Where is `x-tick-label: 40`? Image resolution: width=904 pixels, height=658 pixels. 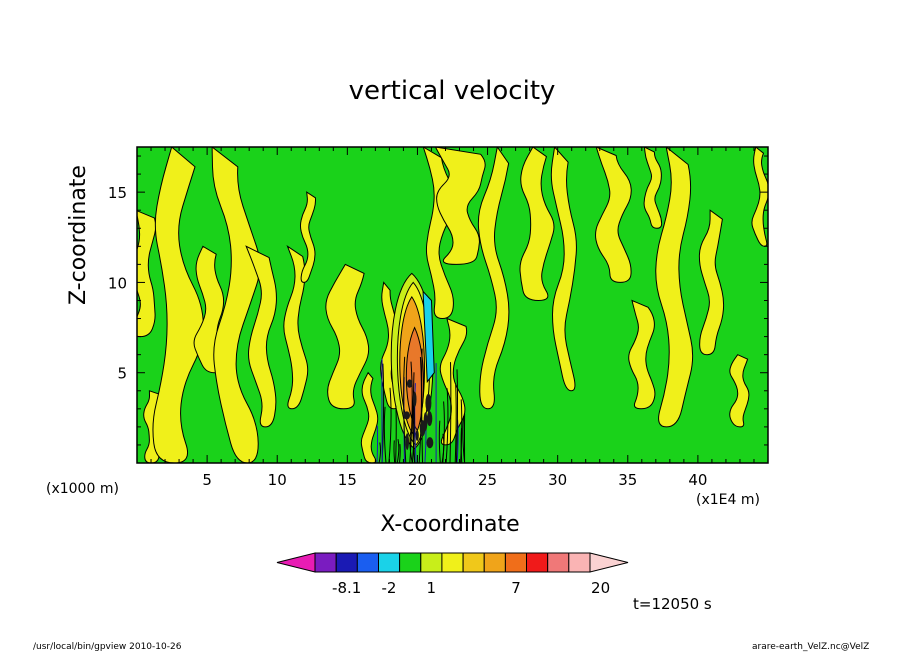
x-tick-label: 40 is located at coordinates (697, 480).